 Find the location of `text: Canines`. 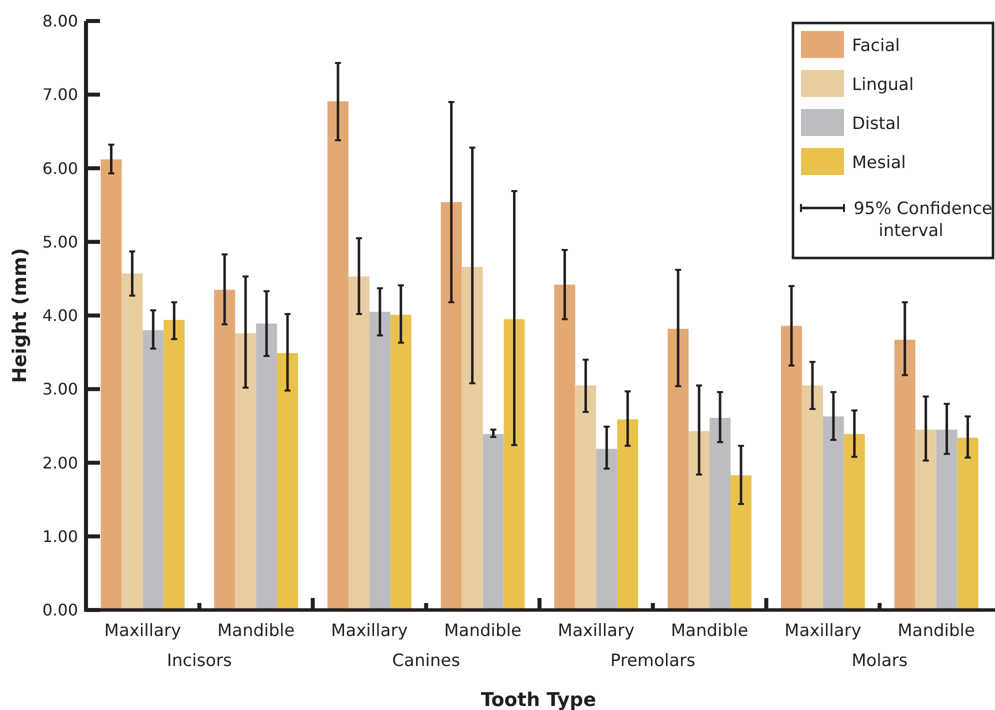

text: Canines is located at coordinates (426, 661).